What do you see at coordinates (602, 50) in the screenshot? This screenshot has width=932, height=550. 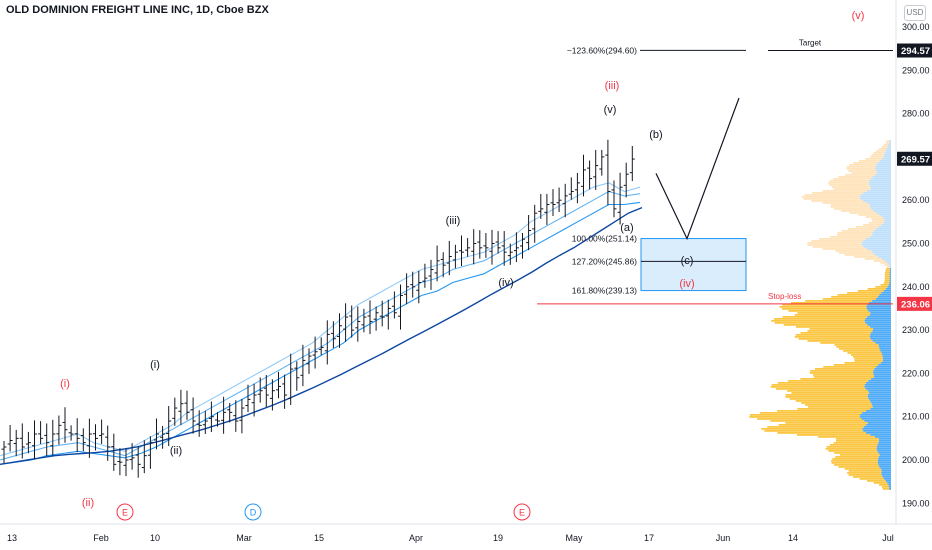 I see `fib-level-label: ~123.60%(294.60)` at bounding box center [602, 50].